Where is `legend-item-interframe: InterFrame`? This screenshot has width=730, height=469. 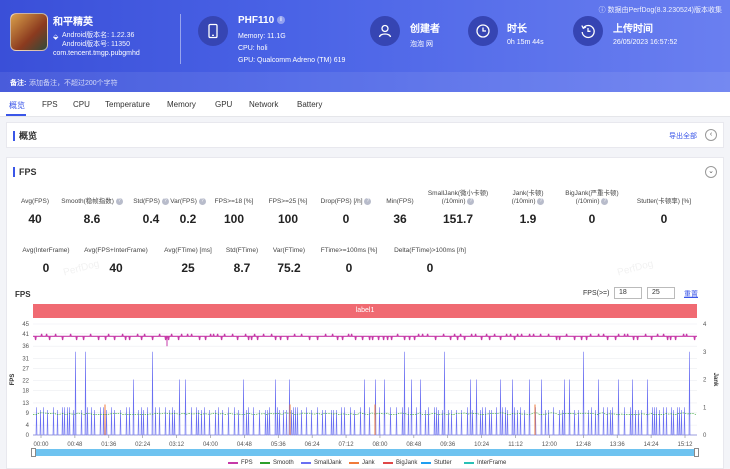 legend-item-interframe: InterFrame is located at coordinates (485, 463).